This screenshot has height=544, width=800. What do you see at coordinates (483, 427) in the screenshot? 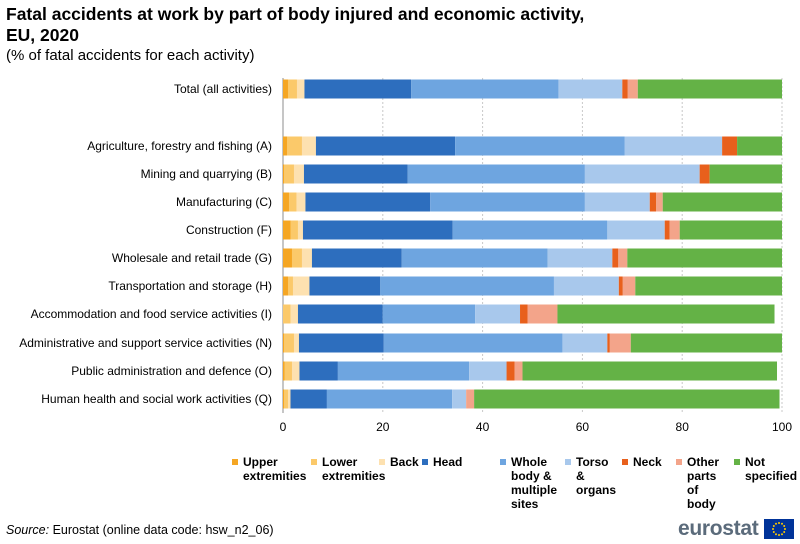
I see `x-tick-label: 40` at bounding box center [483, 427].